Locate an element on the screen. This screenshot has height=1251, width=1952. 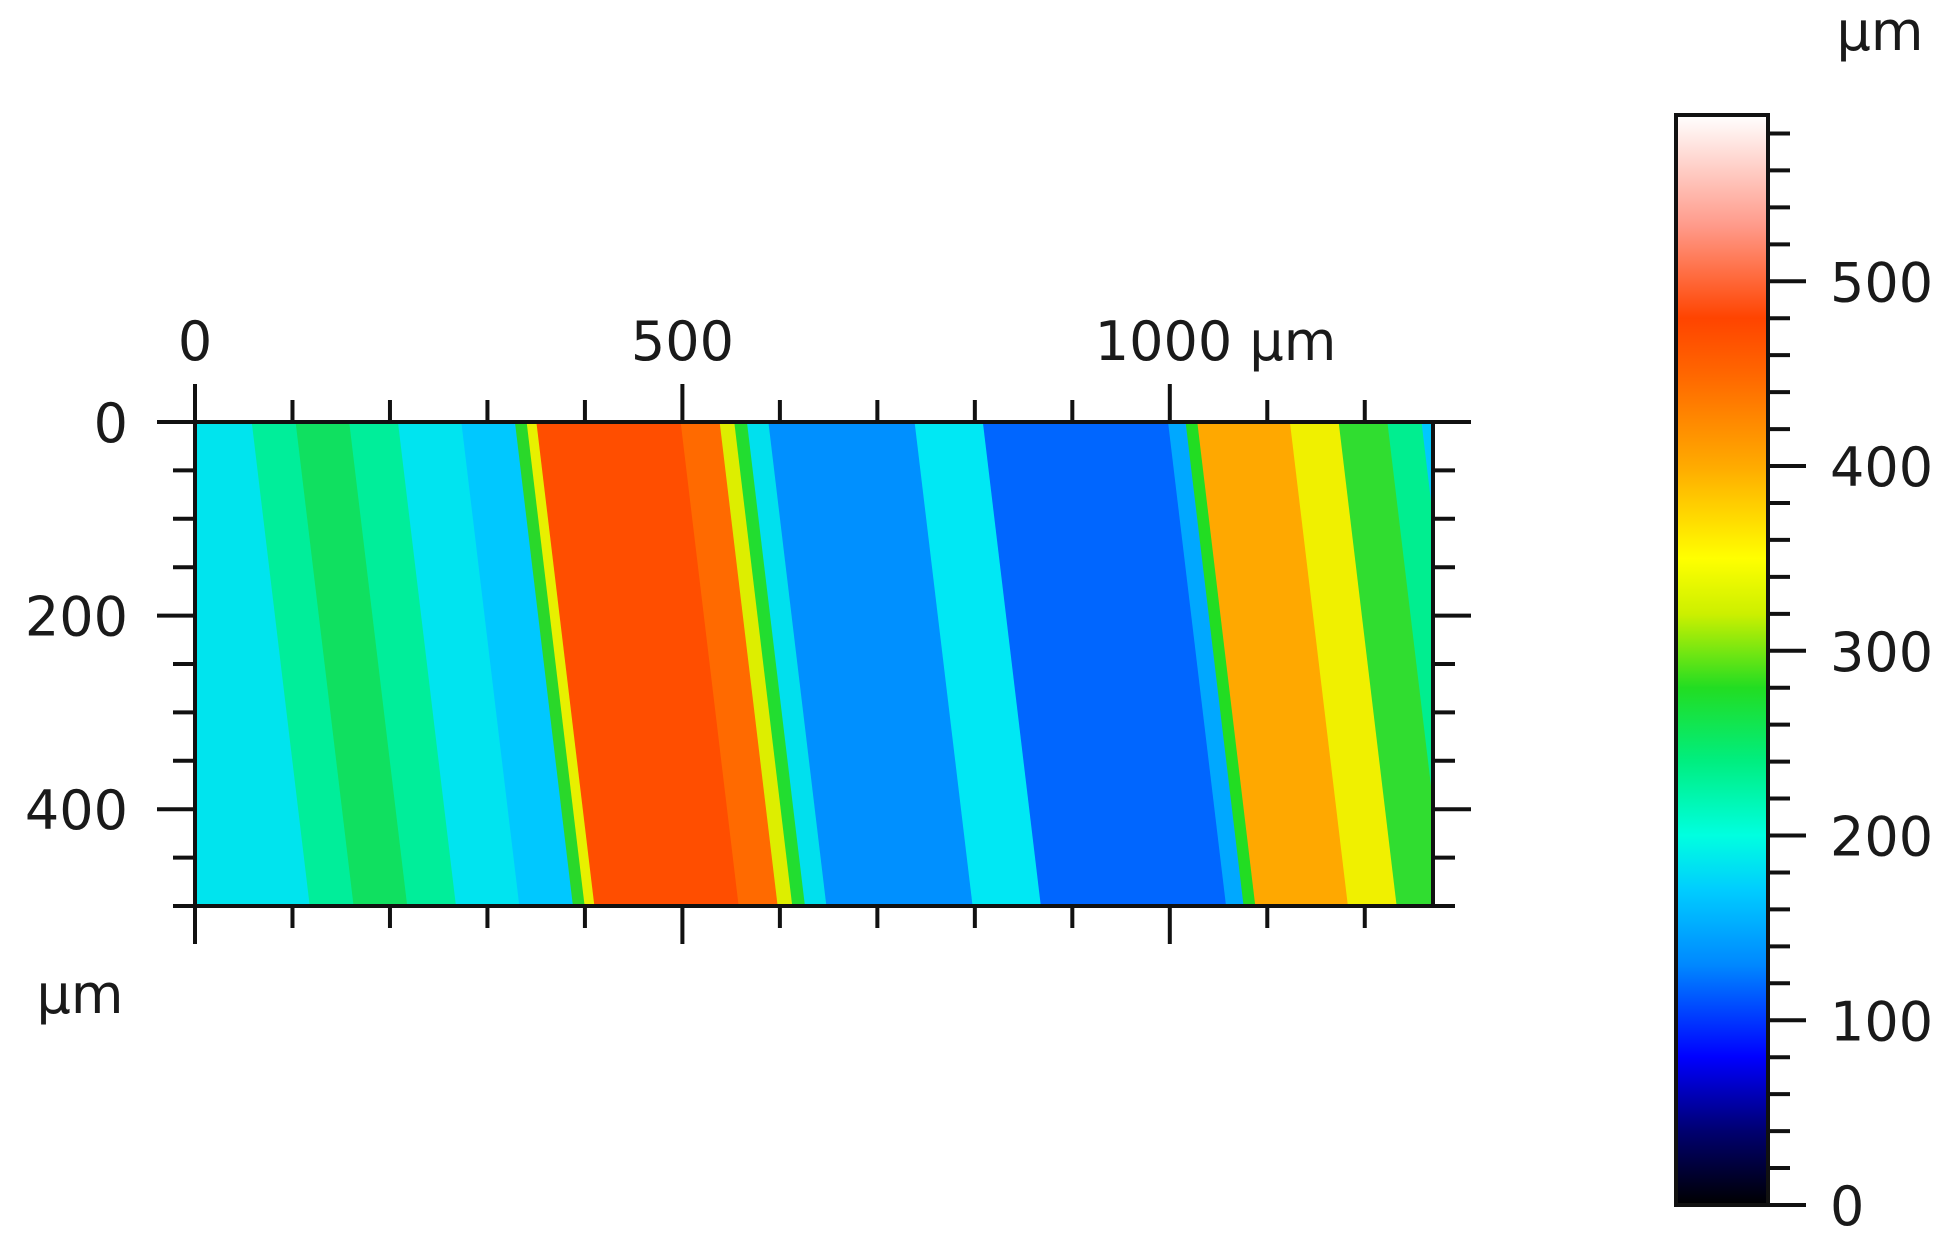
x-axis-ticks-bottom is located at coordinates (780, 925).